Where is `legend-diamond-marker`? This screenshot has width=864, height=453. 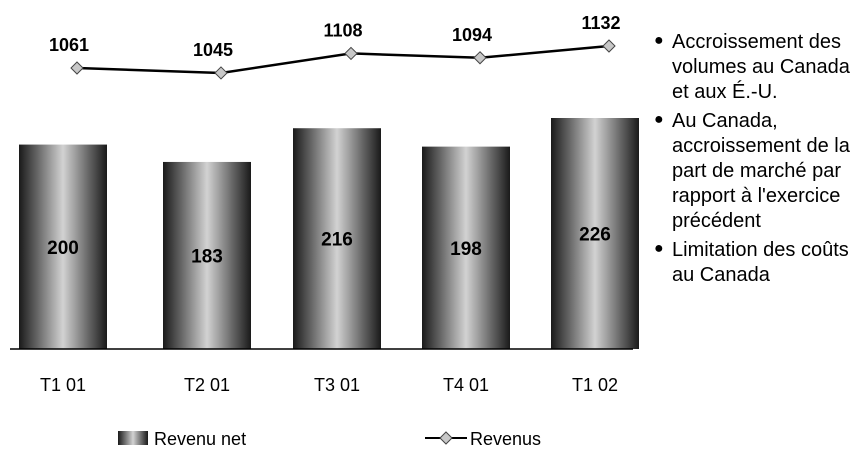 legend-diamond-marker is located at coordinates (446, 438).